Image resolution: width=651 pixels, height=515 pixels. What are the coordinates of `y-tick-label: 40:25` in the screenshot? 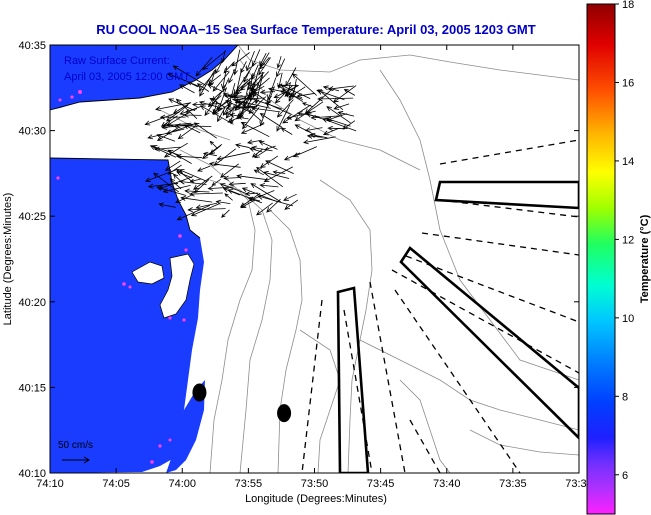 It's located at (32, 217).